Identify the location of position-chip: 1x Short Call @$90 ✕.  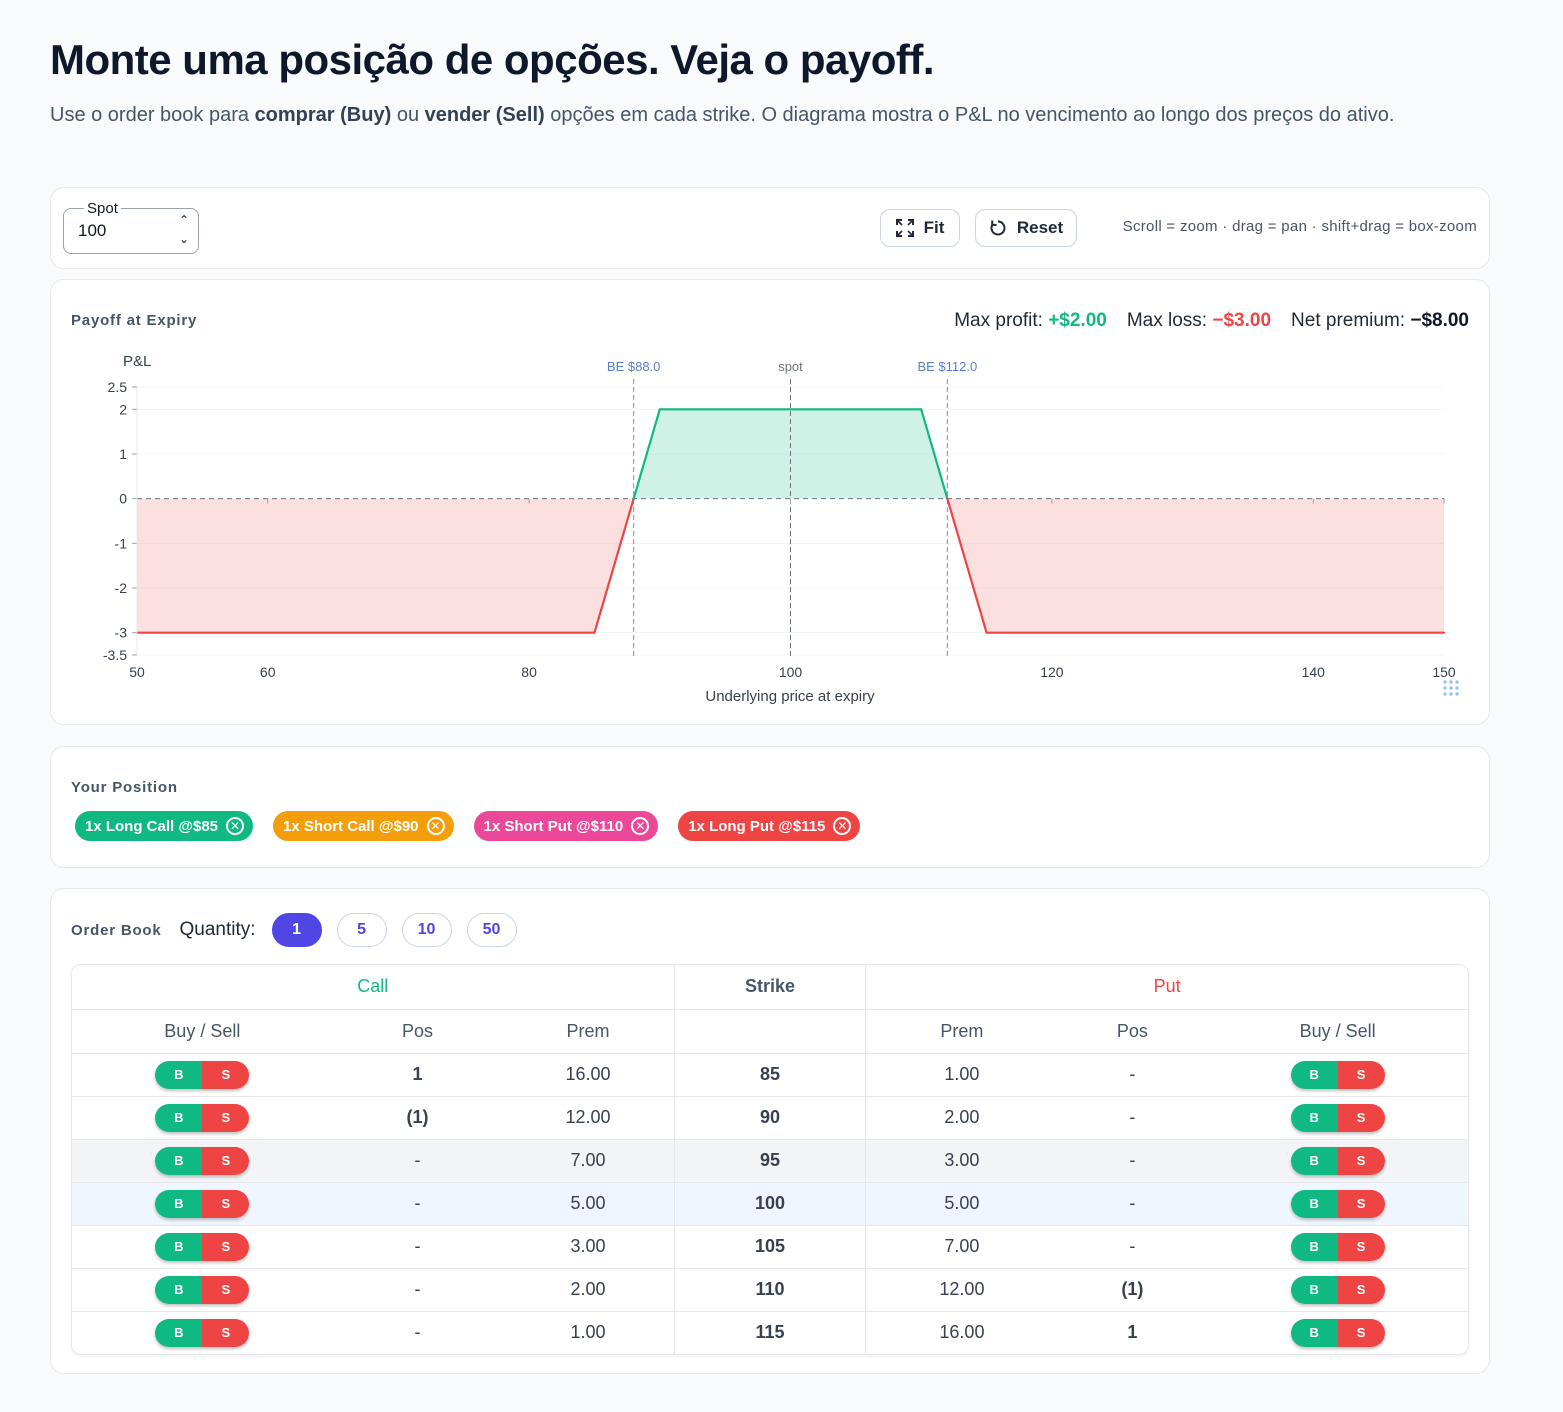
(363, 826).